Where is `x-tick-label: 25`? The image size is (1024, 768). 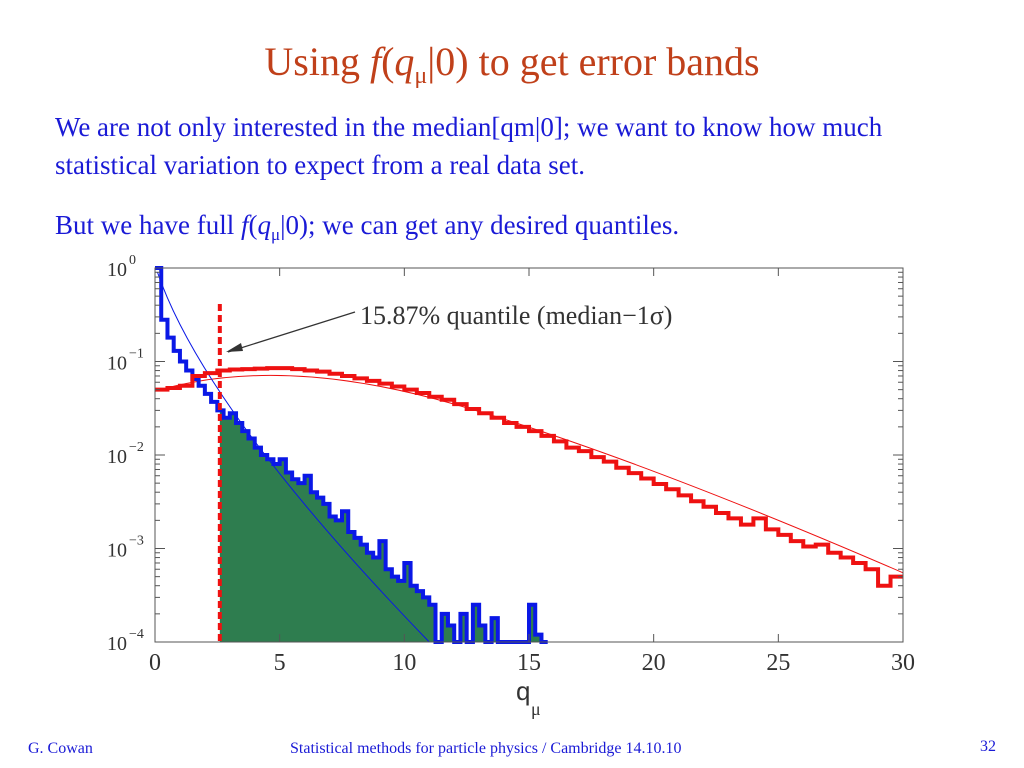
x-tick-label: 25 is located at coordinates (778, 663).